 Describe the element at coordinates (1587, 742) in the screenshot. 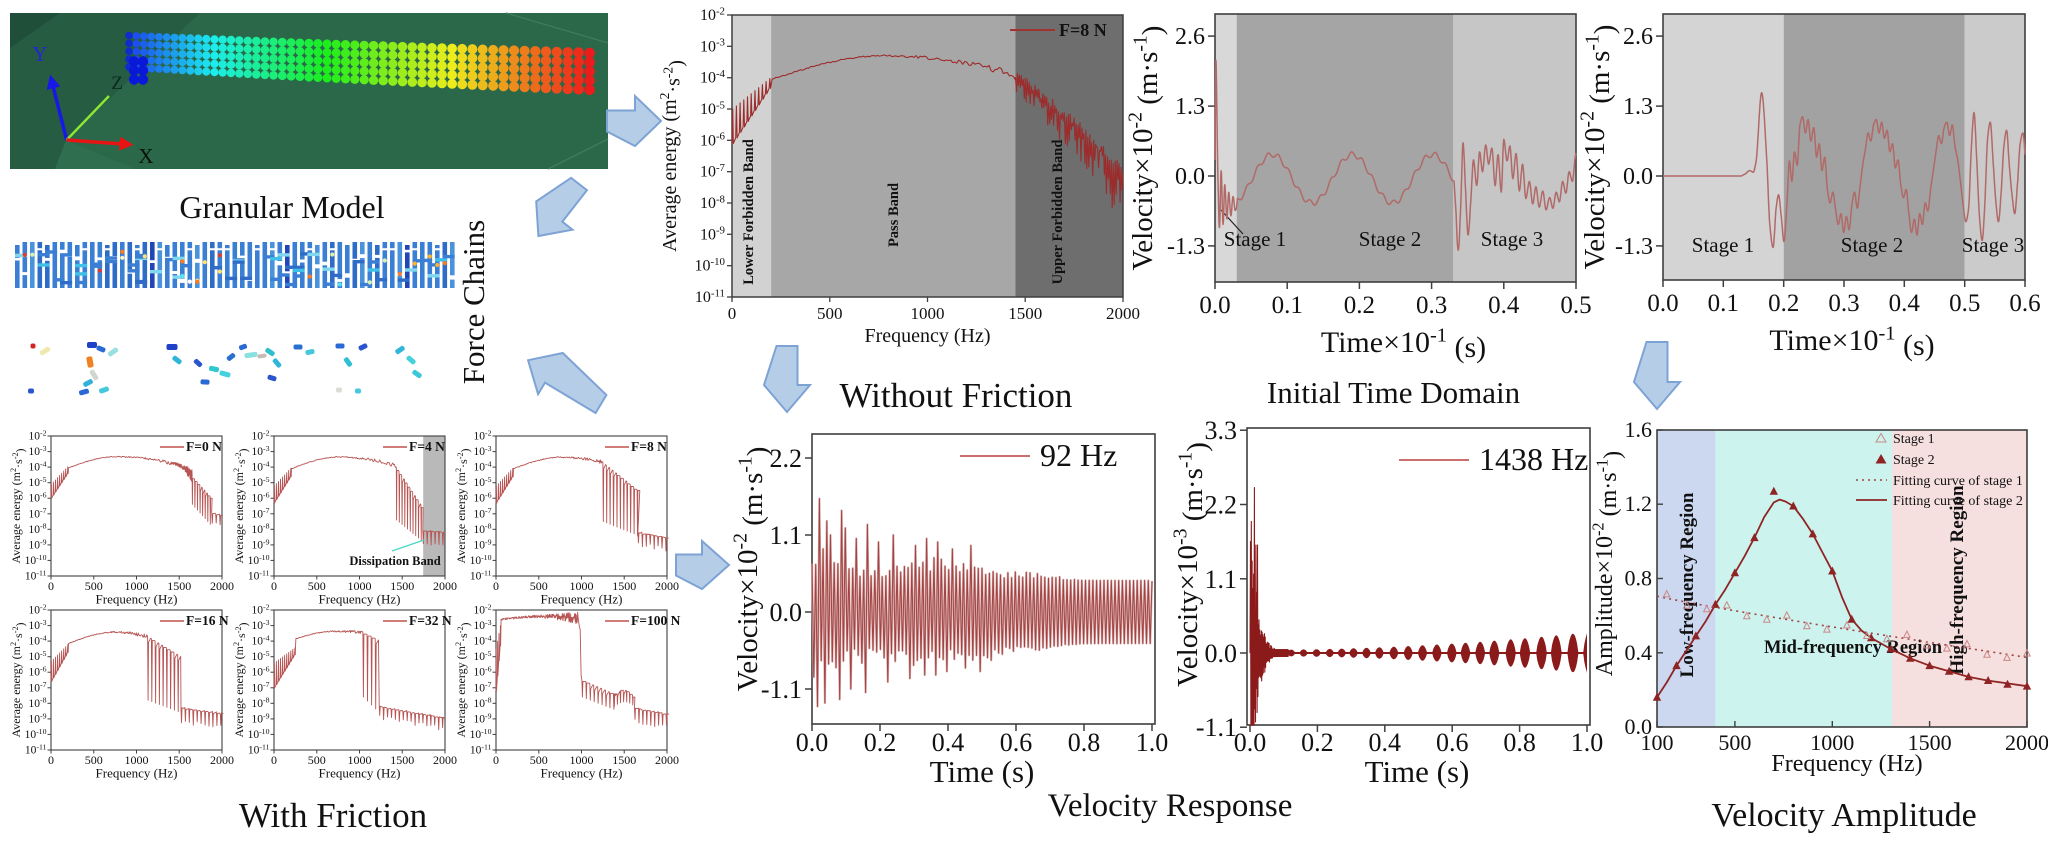

I see `svg-text: 1.0` at that location.